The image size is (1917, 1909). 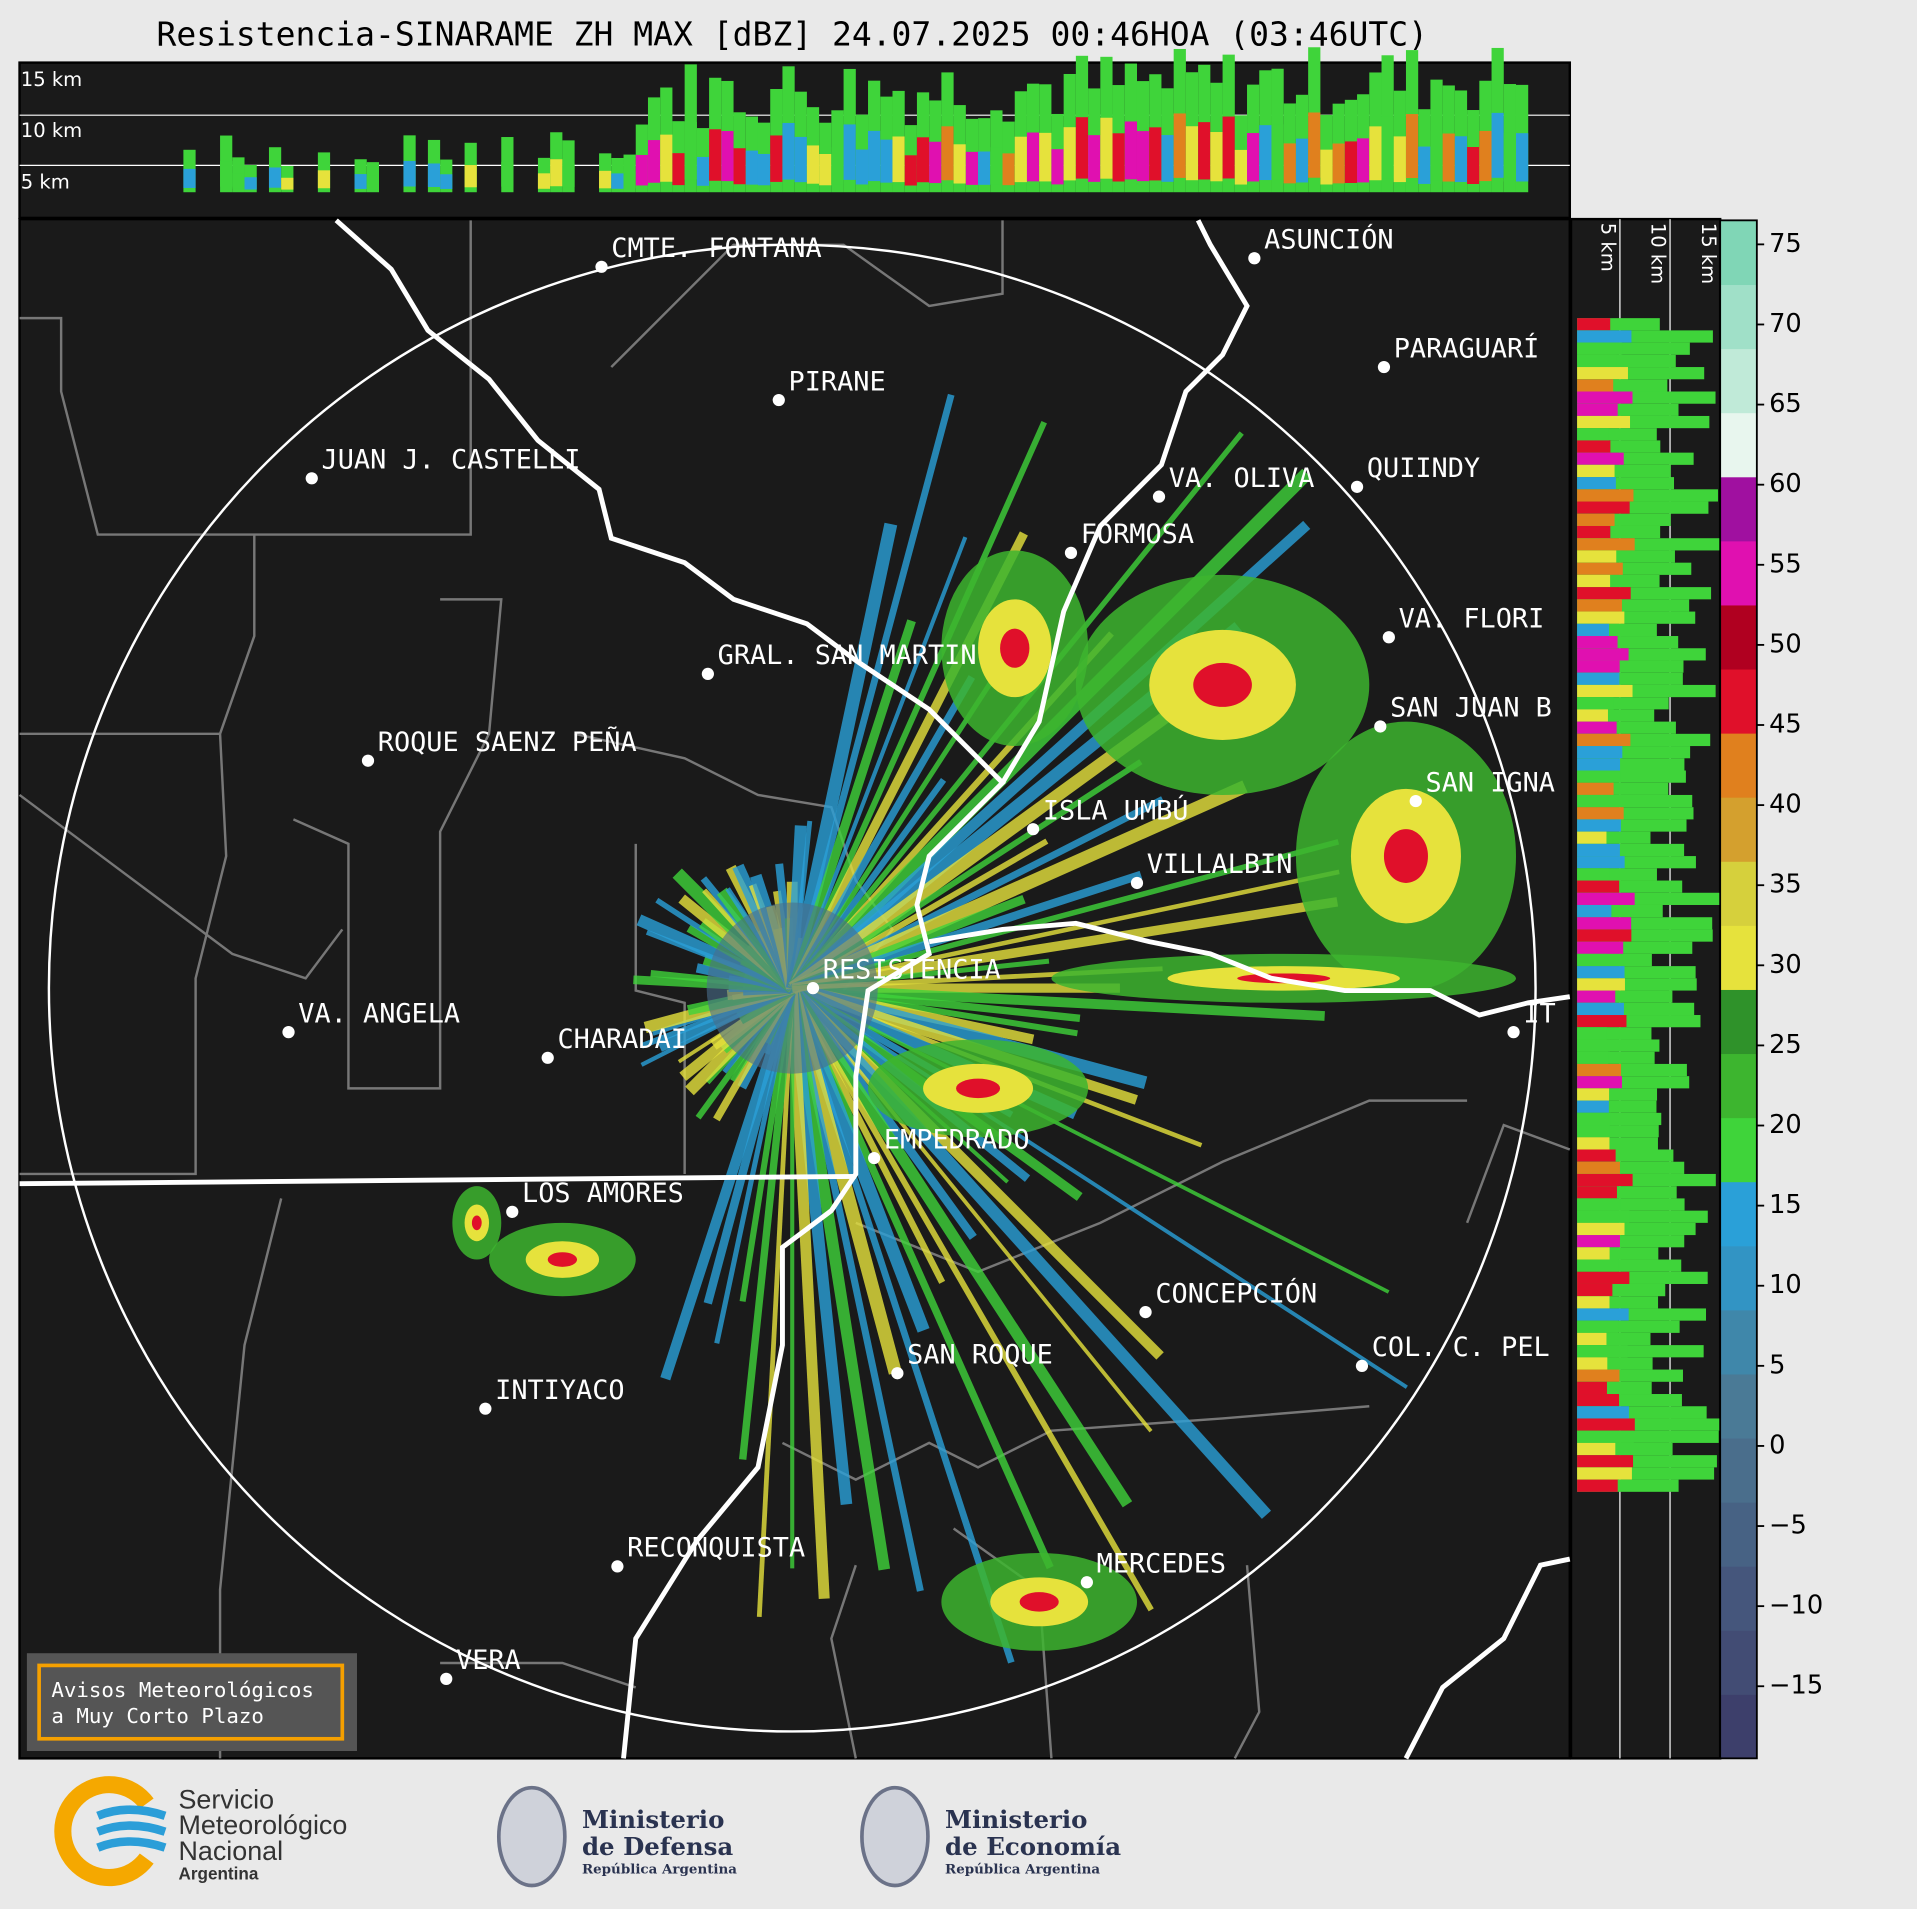 I want to click on city-label: LOS AMORES, so click(x=603, y=1193).